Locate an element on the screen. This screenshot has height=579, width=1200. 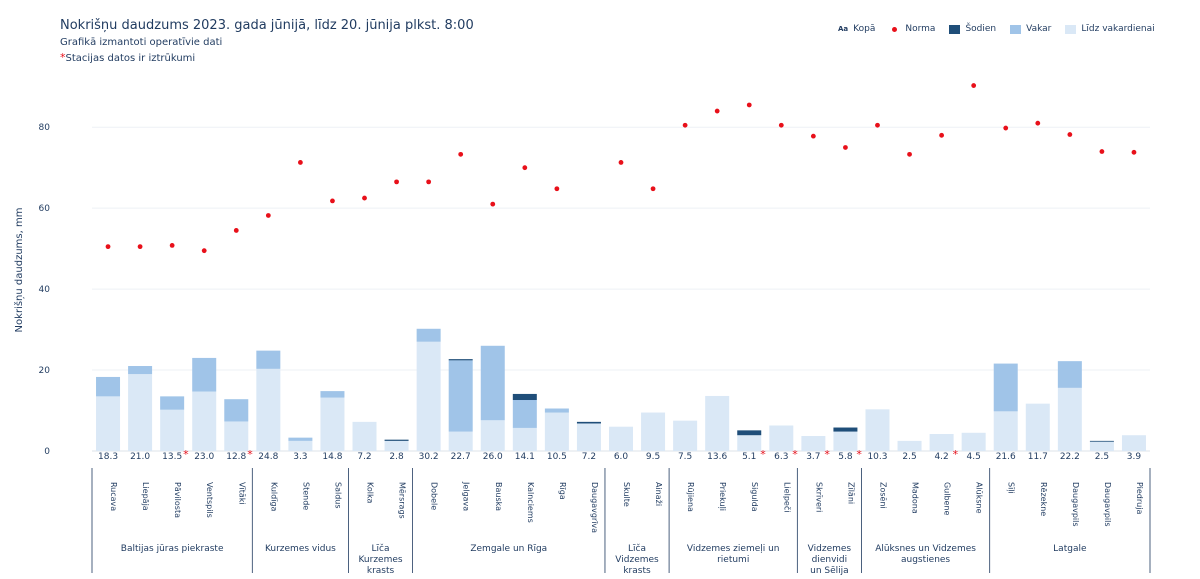
total-label: 13.6 is located at coordinates (717, 457).